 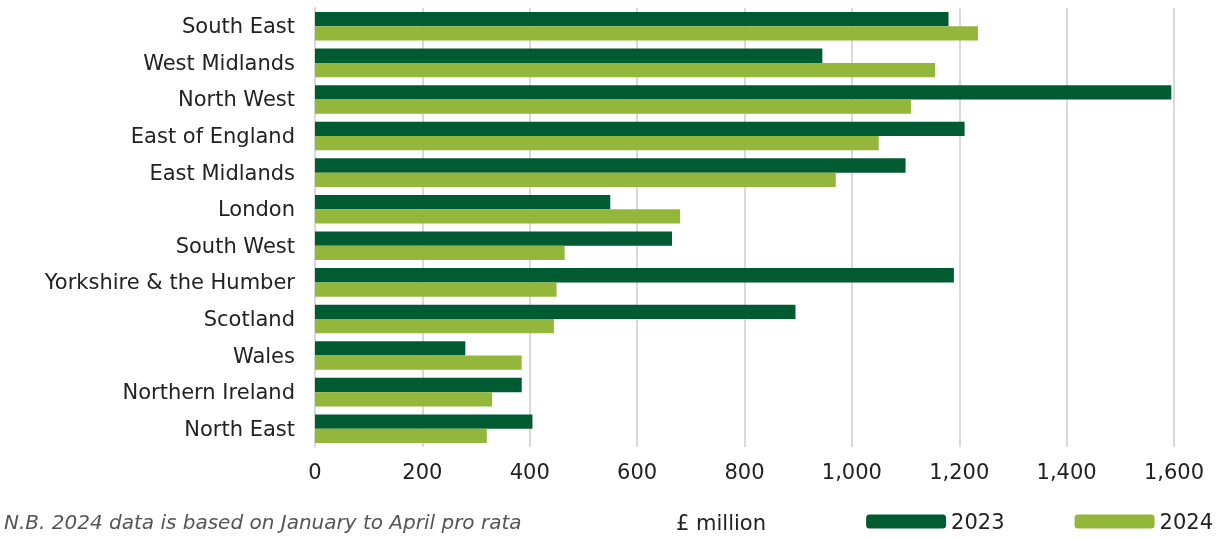 What do you see at coordinates (529, 471) in the screenshot?
I see `x-tick-label: 400` at bounding box center [529, 471].